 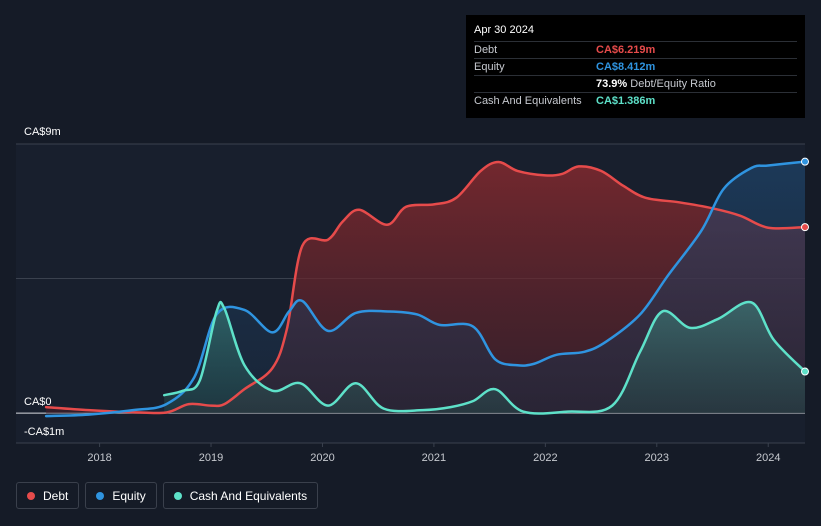 I want to click on x-tick-label: 2024, so click(x=768, y=458).